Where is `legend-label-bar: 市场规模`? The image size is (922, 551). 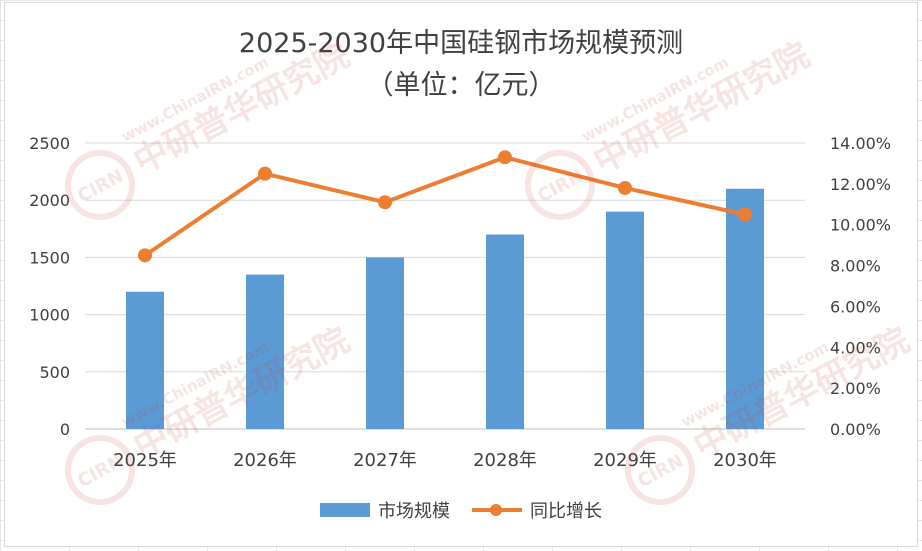
legend-label-bar: 市场规模 is located at coordinates (414, 511).